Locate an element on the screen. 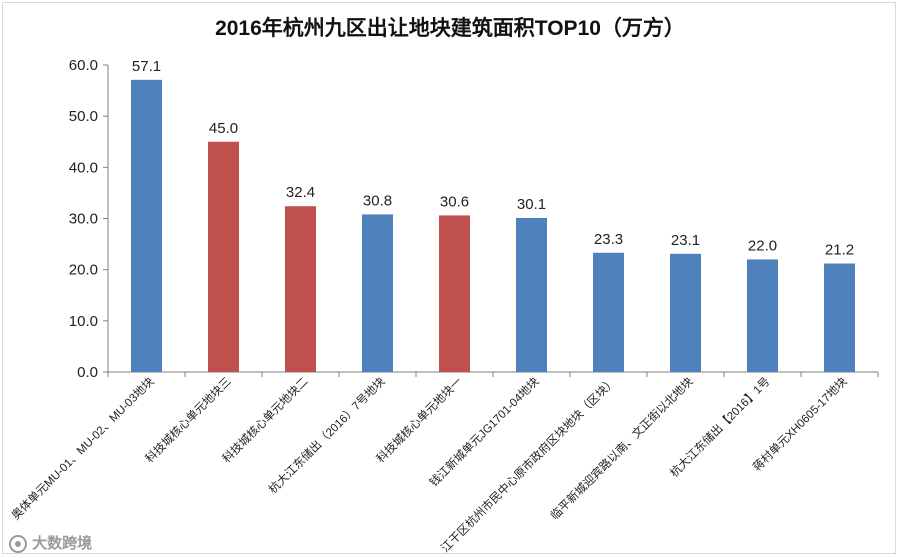 This screenshot has height=558, width=900. x-category-label: 杭大江东储出（2016）7号地块 is located at coordinates (327, 435).